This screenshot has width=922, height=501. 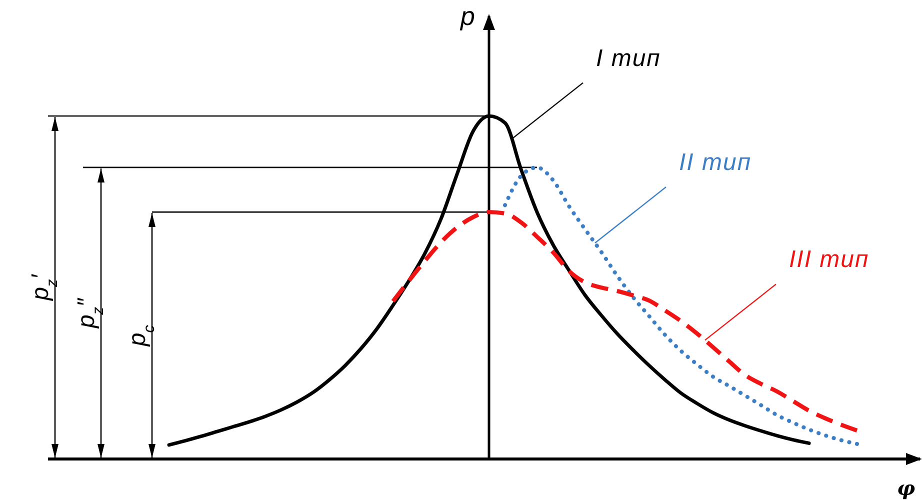 What do you see at coordinates (715, 162) in the screenshot?
I see `text: II тип` at bounding box center [715, 162].